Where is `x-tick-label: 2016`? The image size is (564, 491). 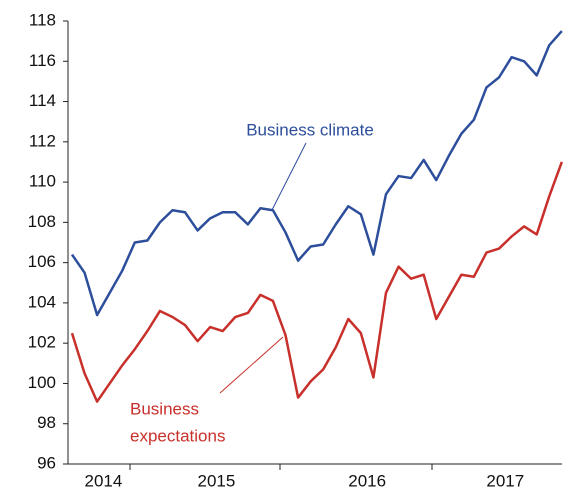
x-tick-label: 2016 is located at coordinates (367, 480).